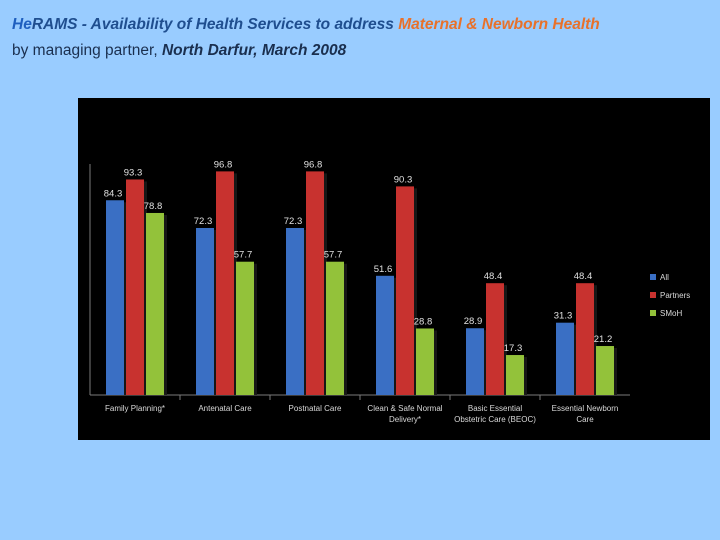 The height and width of the screenshot is (540, 720). I want to click on data-label: 84.3, so click(113, 193).